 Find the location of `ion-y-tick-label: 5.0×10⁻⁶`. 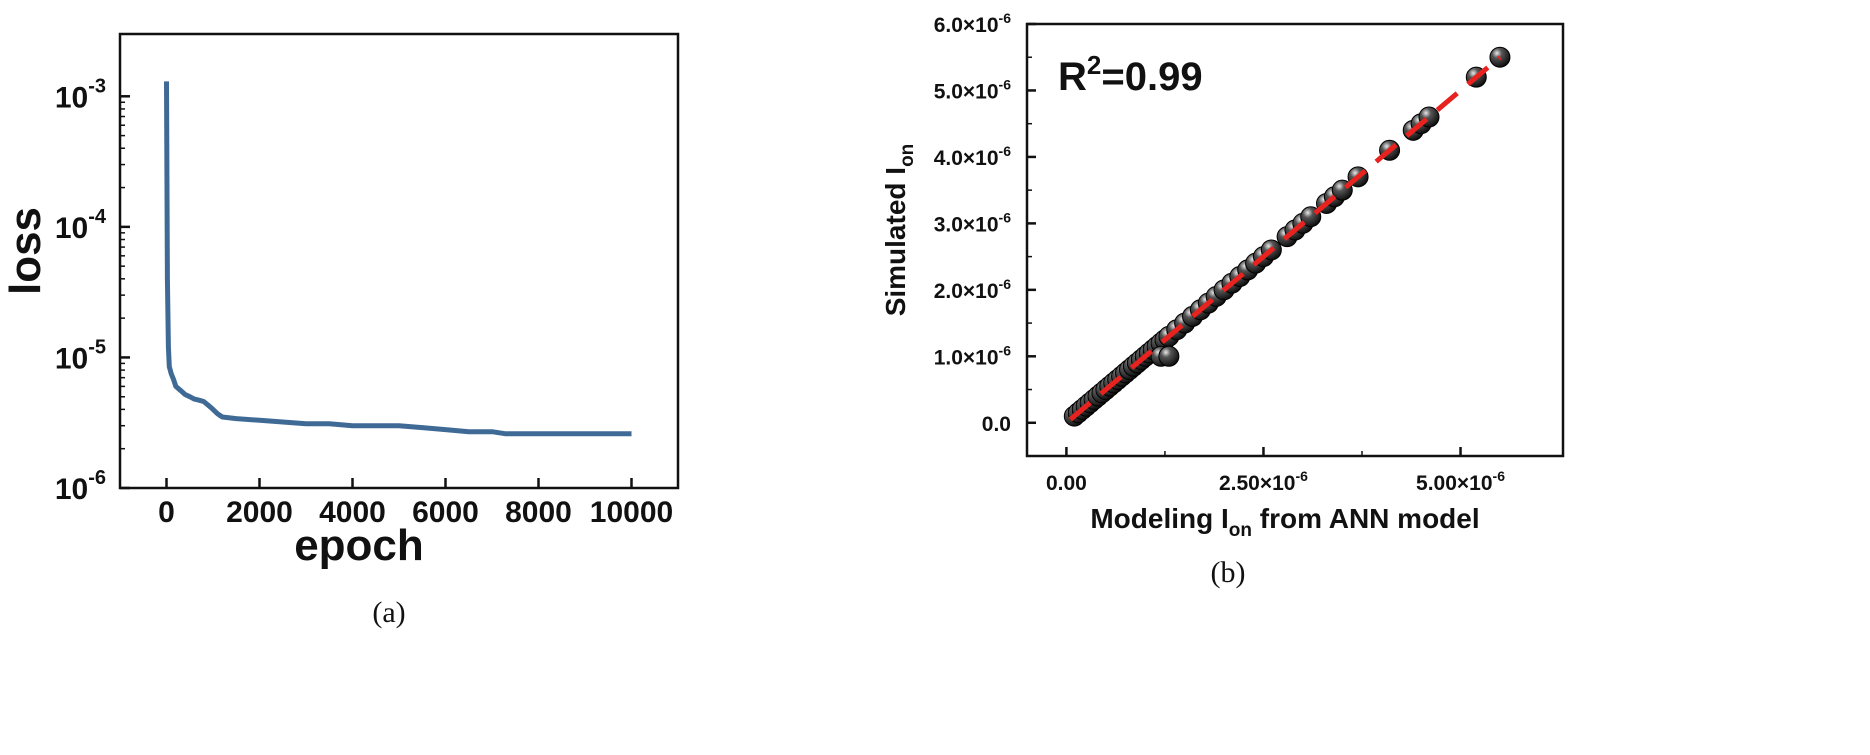

ion-y-tick-label: 5.0×10⁻⁶ is located at coordinates (972, 89).